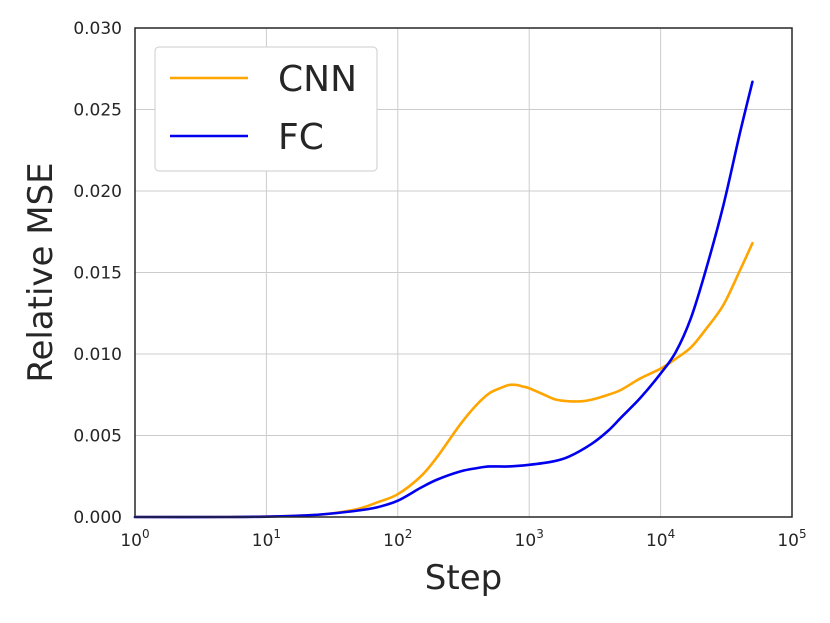  I want to click on y-tick-label: 0.030, so click(97, 29).